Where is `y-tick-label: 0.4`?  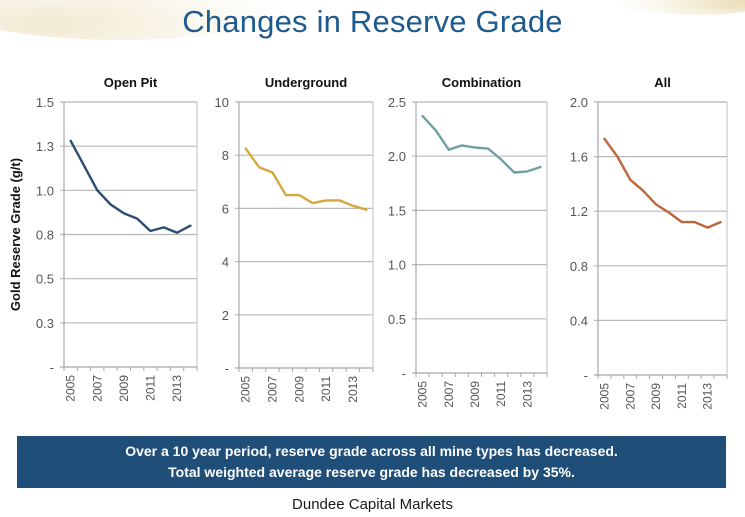
y-tick-label: 0.4 is located at coordinates (579, 320).